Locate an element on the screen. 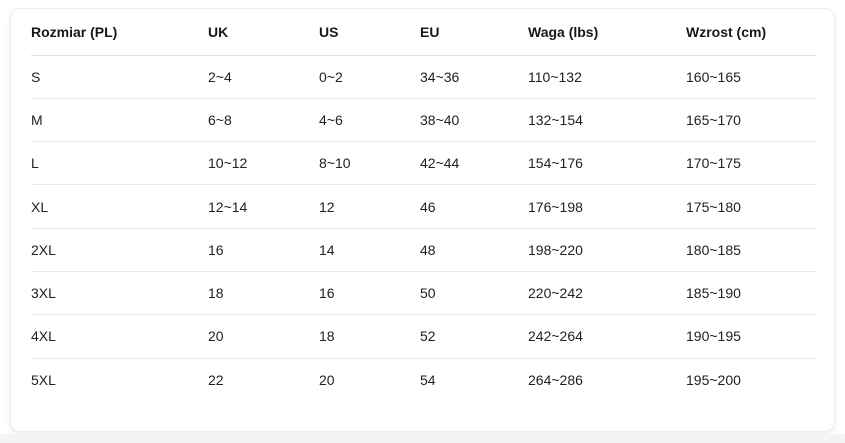 This screenshot has width=845, height=443. cell-waga-lbs: 198~220 is located at coordinates (607, 250).